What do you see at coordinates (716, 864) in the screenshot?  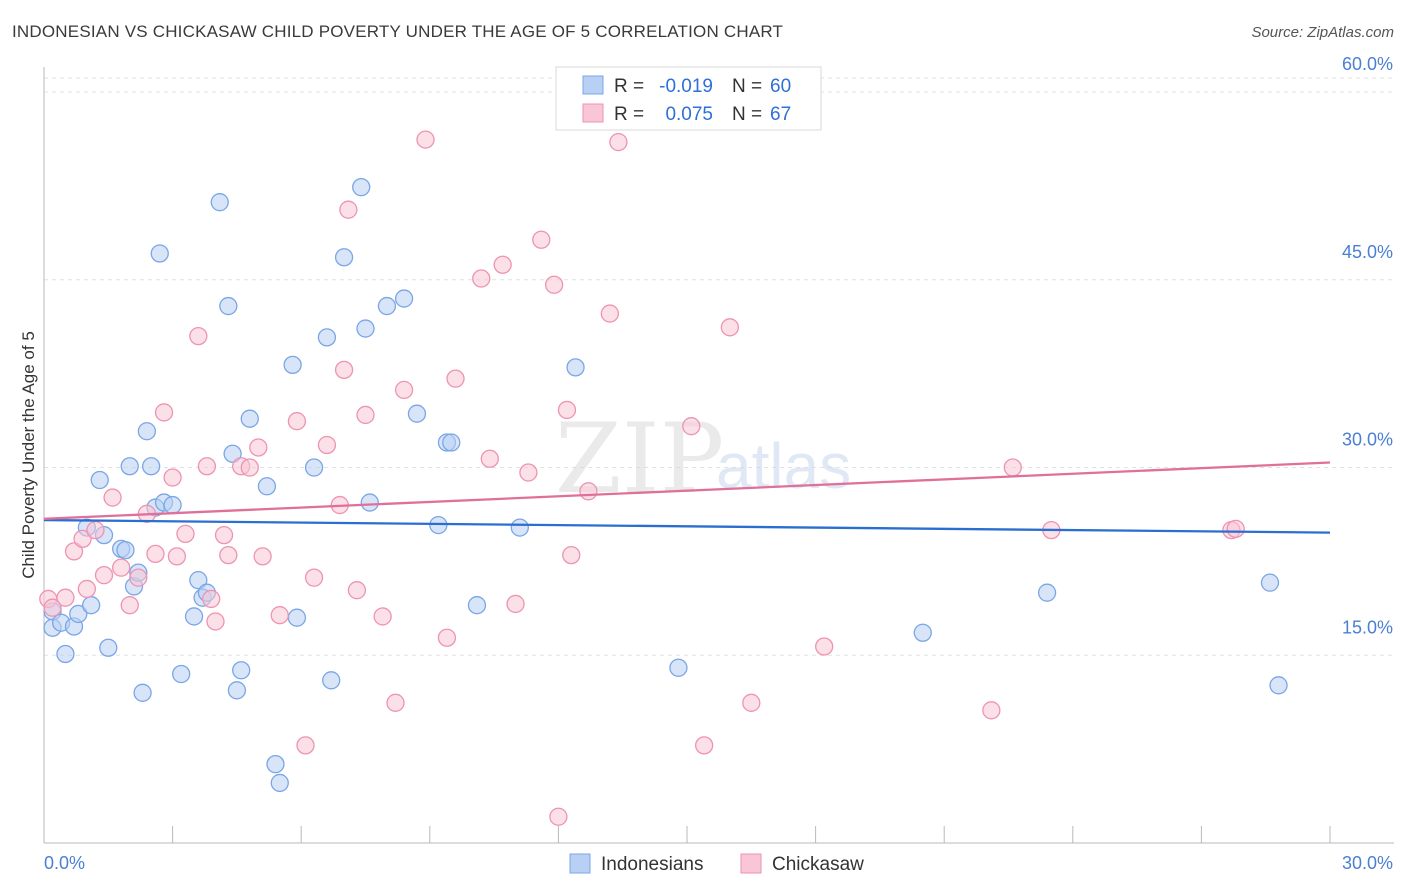 I see `series-legend: Indonesians Chickasaw` at bounding box center [716, 864].